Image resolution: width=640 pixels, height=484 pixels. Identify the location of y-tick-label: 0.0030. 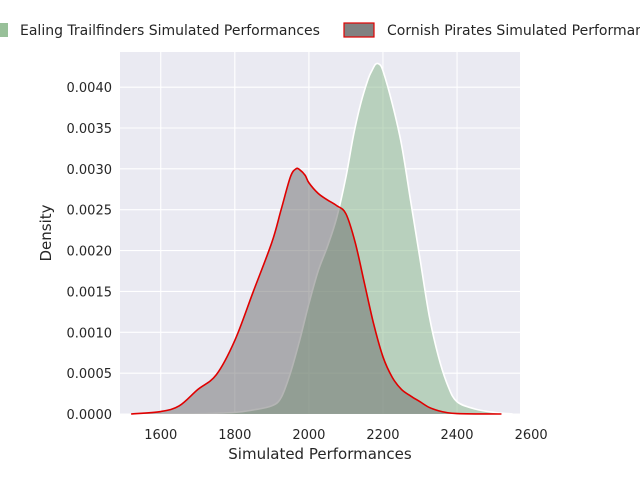
(90, 170).